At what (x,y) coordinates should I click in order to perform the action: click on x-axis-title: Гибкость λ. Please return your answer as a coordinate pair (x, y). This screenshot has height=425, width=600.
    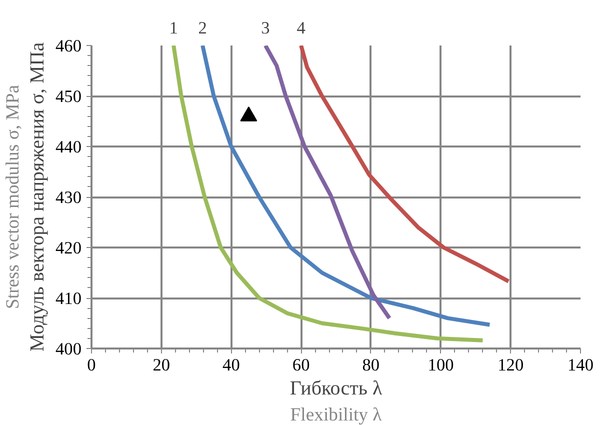
    Looking at the image, I should click on (336, 389).